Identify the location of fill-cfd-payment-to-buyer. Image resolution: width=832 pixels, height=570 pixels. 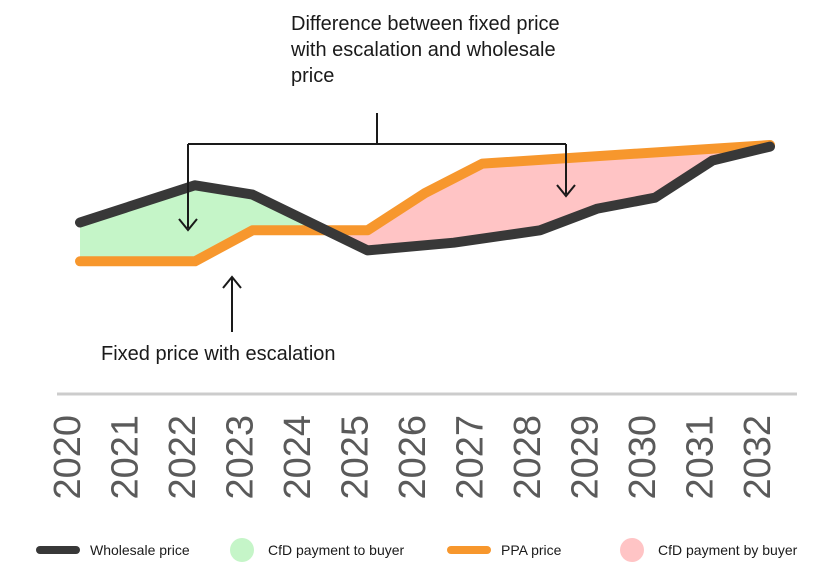
(202, 223).